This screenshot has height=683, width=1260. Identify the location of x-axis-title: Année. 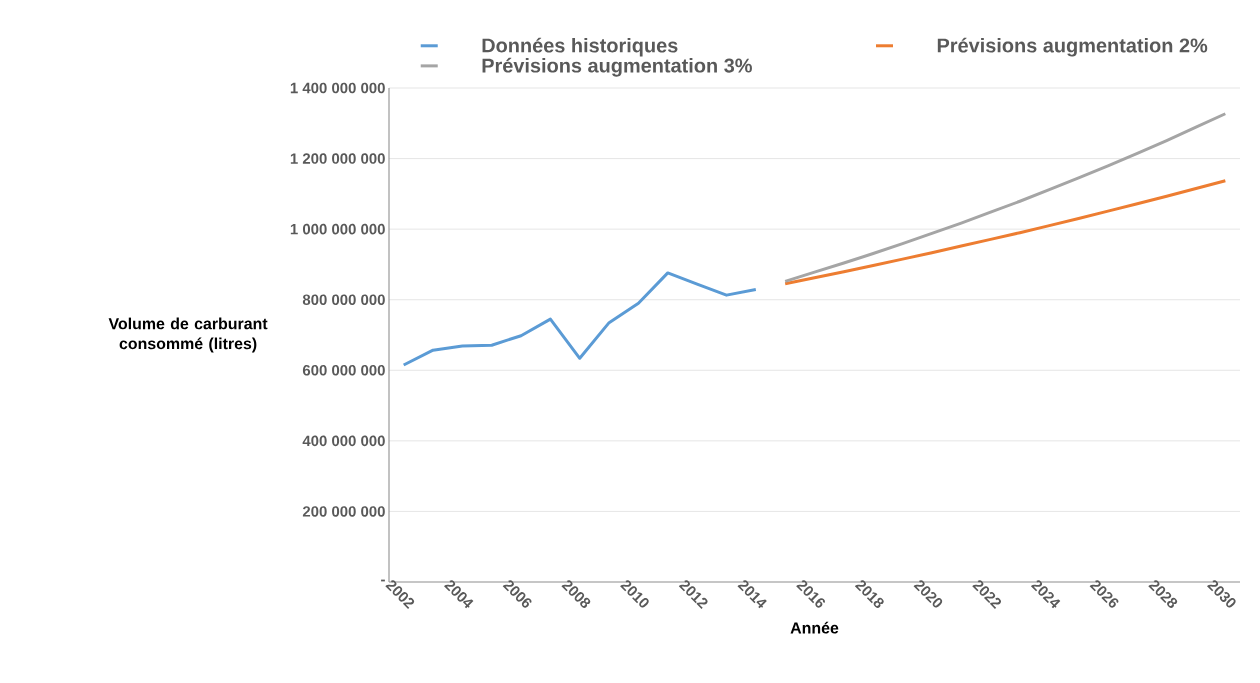
(814, 627).